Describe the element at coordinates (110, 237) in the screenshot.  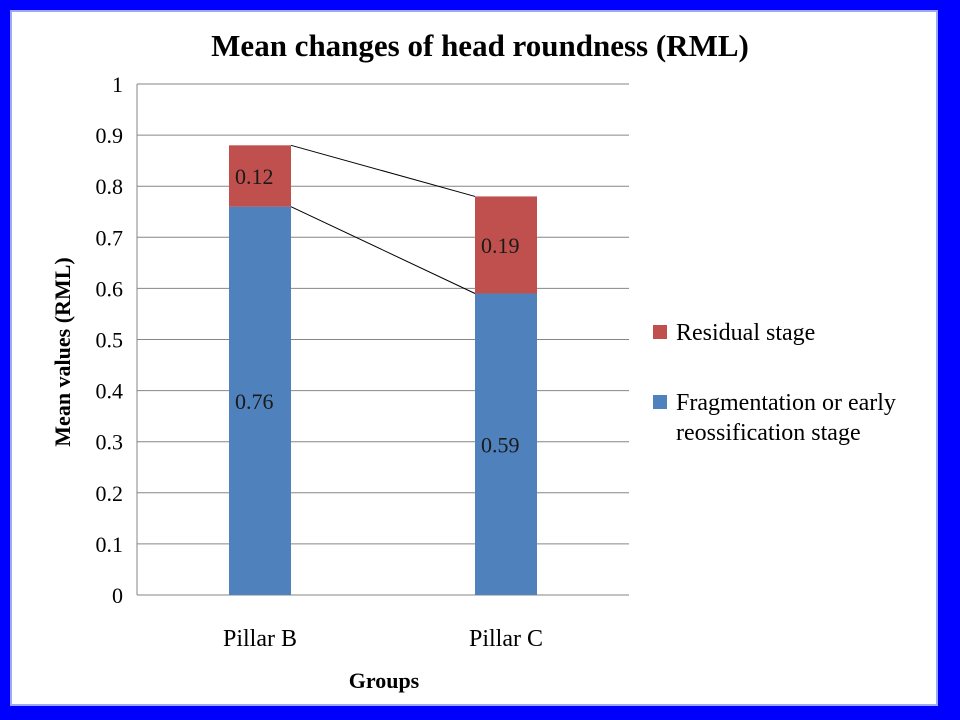
I see `y-tick-label: 0.7` at that location.